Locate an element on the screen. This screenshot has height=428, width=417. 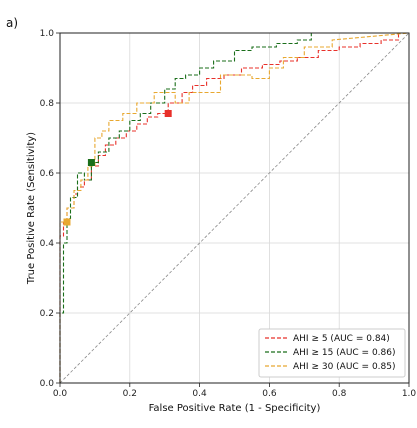
x-axis-ticks: 0.0 0.2 0.4 0.6 0.8 1.0 is located at coordinates (235, 391).